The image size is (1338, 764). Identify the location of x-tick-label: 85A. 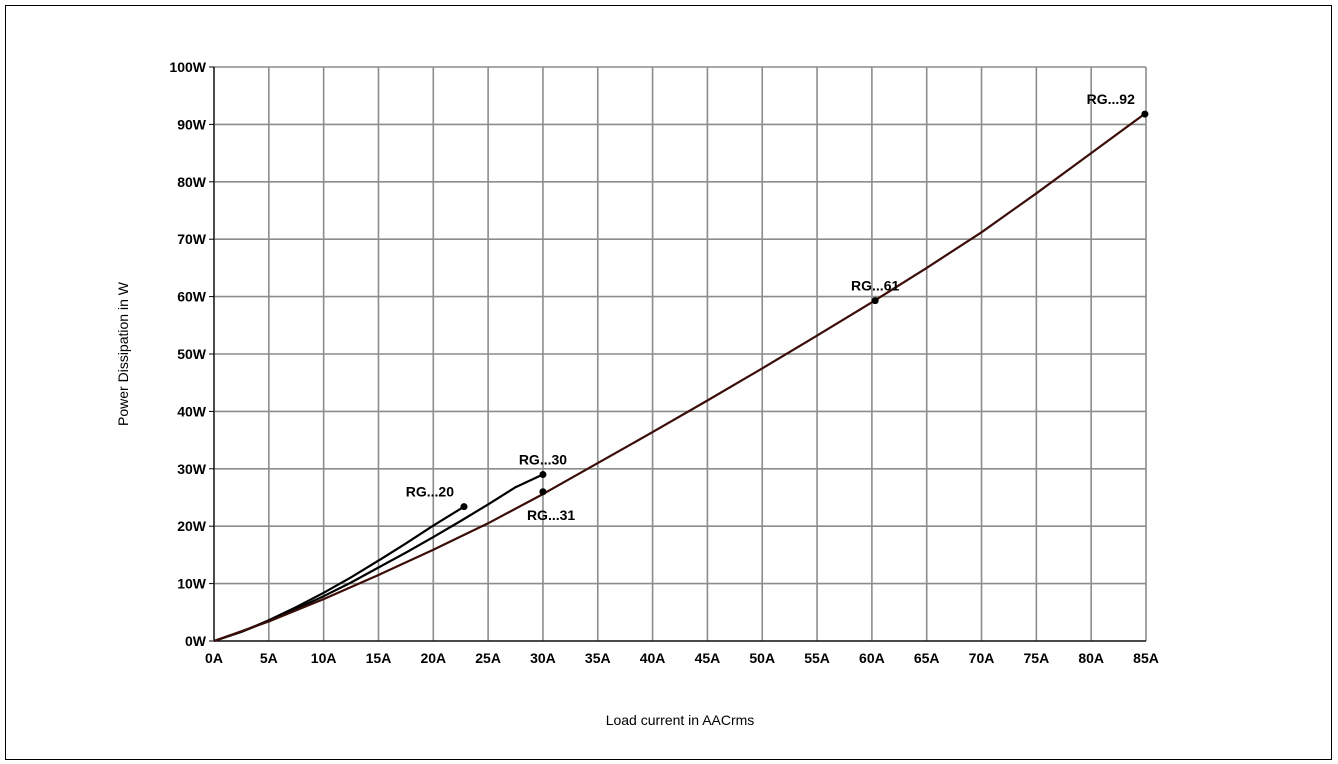
(1146, 658).